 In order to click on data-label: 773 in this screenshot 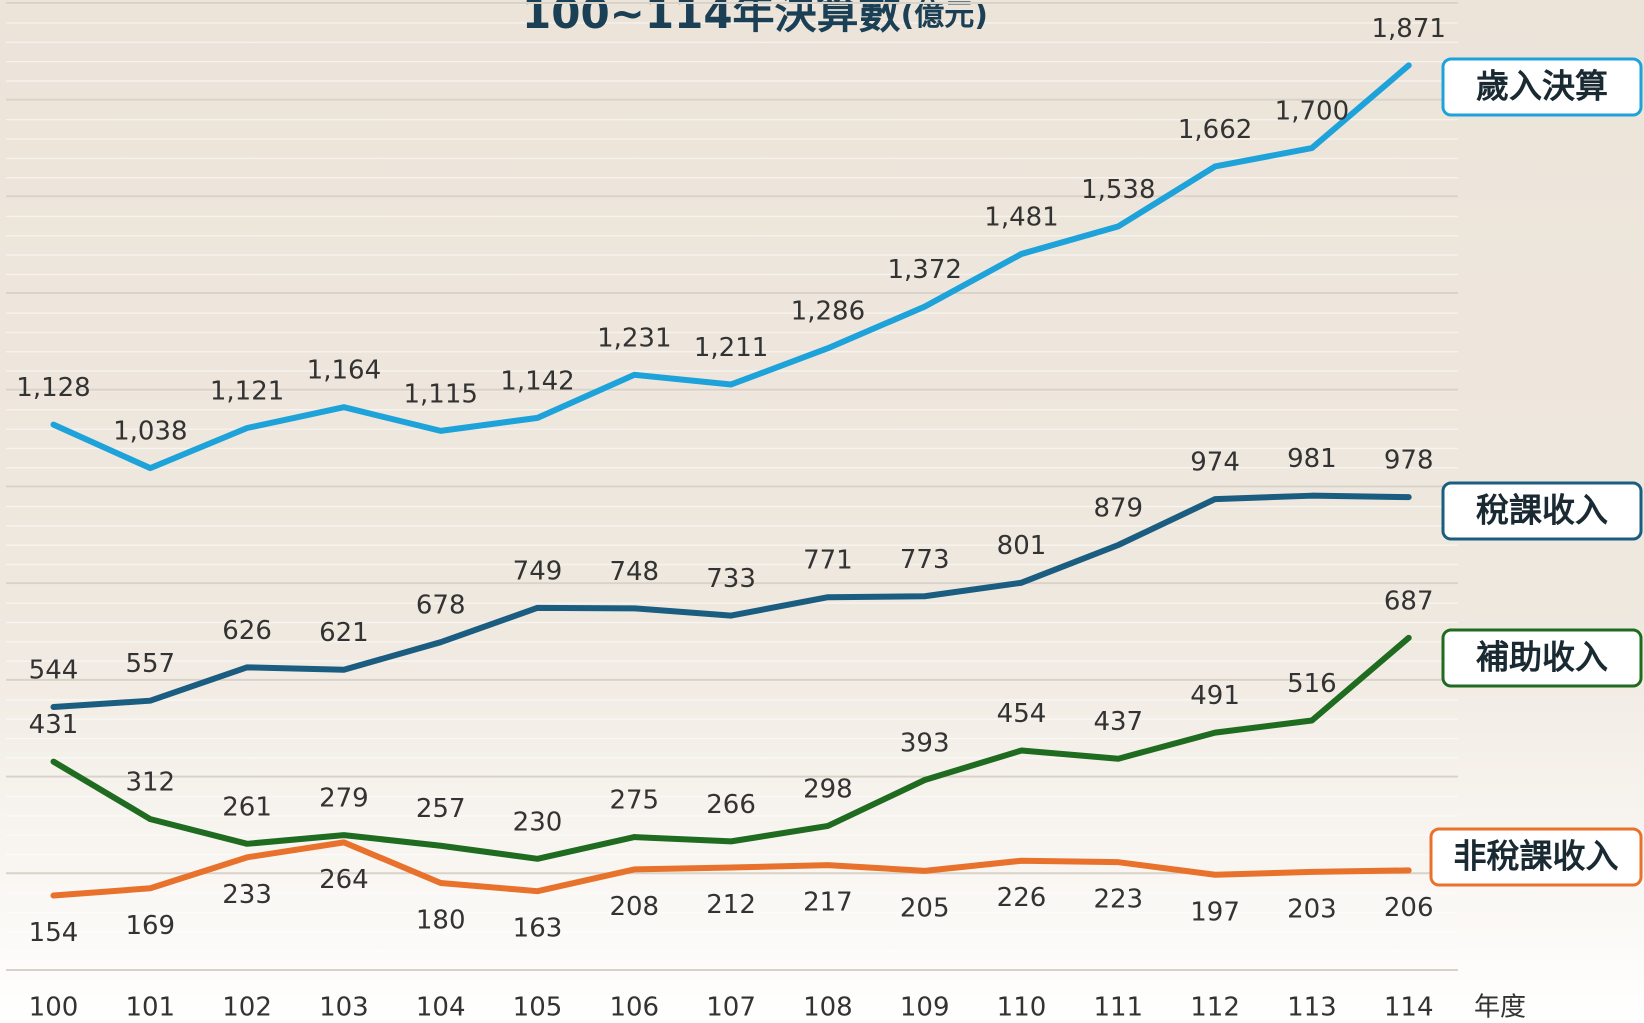, I will do `click(925, 560)`.